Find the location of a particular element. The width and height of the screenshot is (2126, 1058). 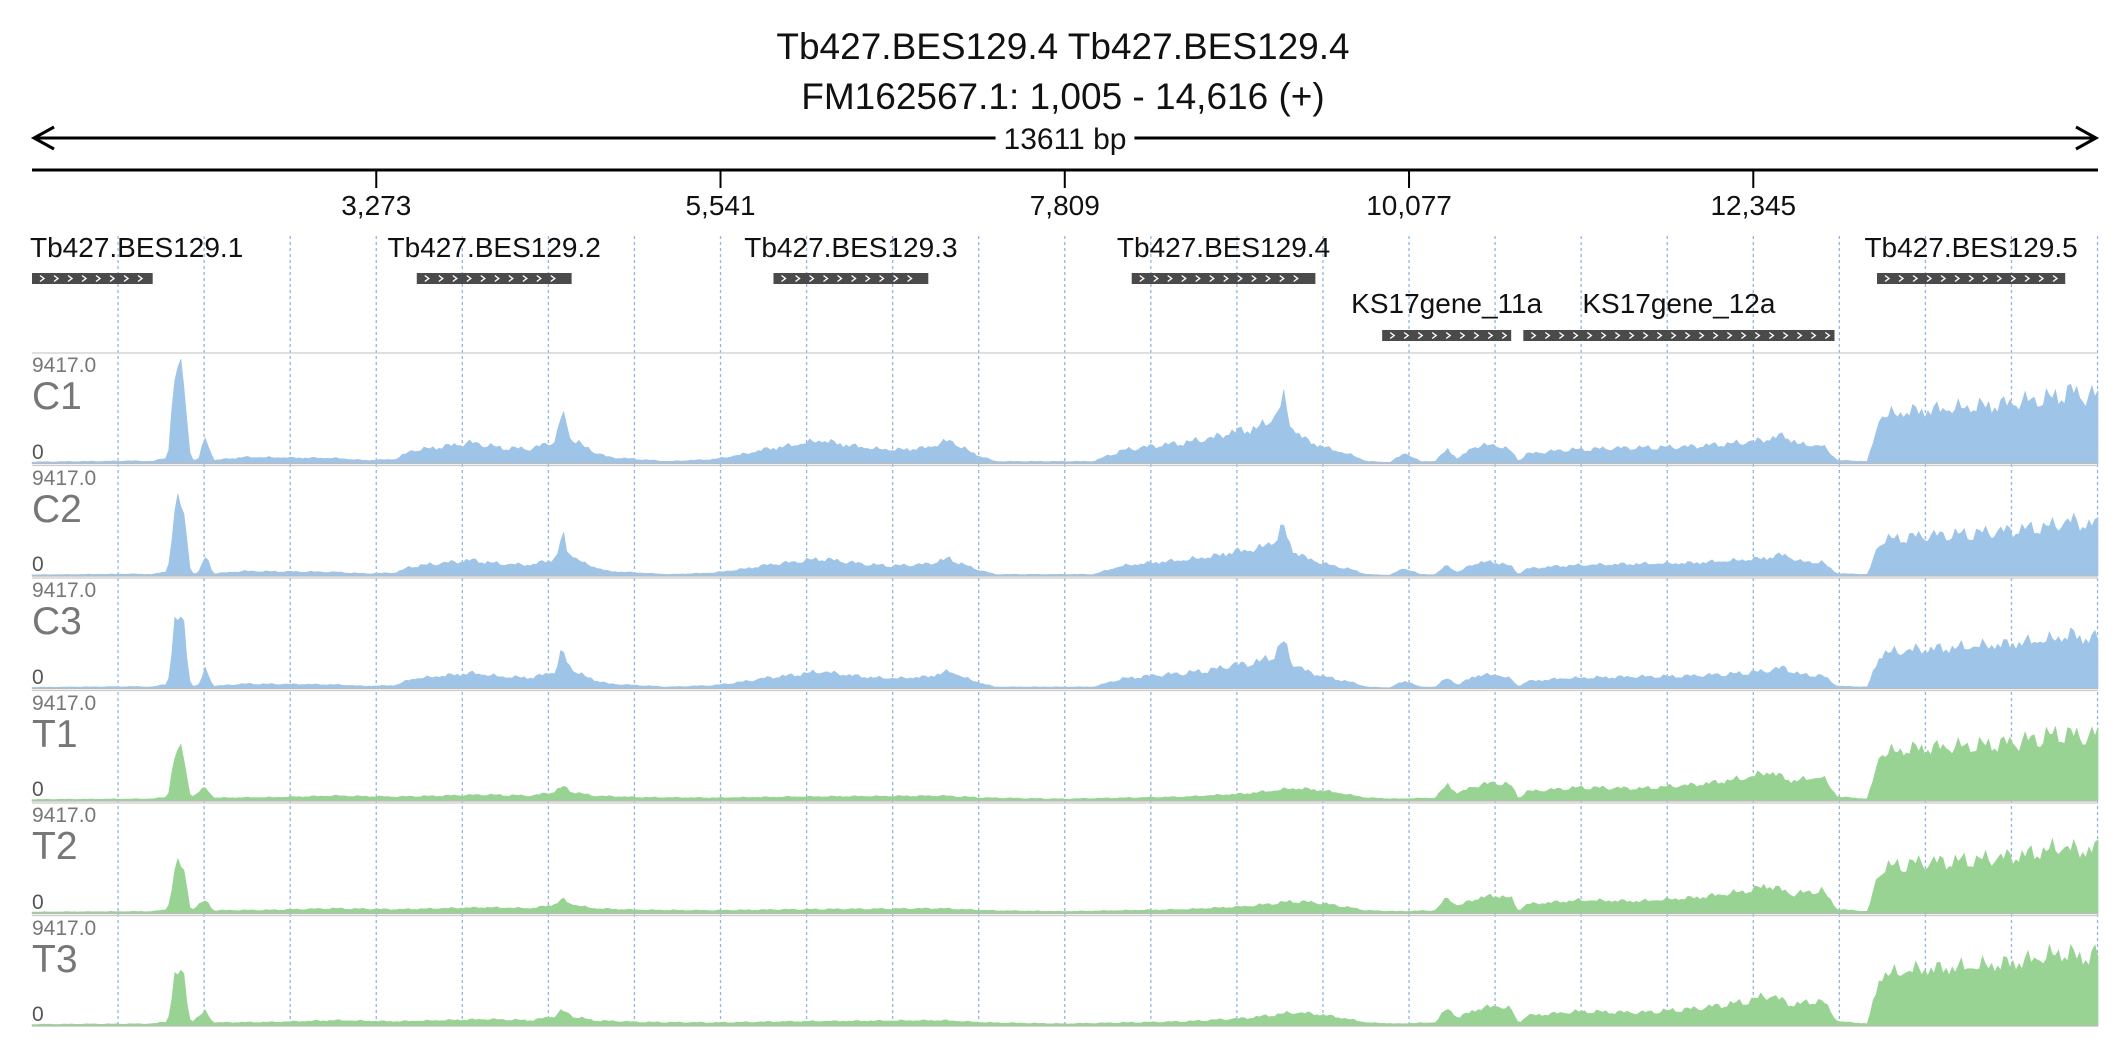

chart-title: Tb427.BES129.4 Tb427.BES129.4 is located at coordinates (1063, 46).